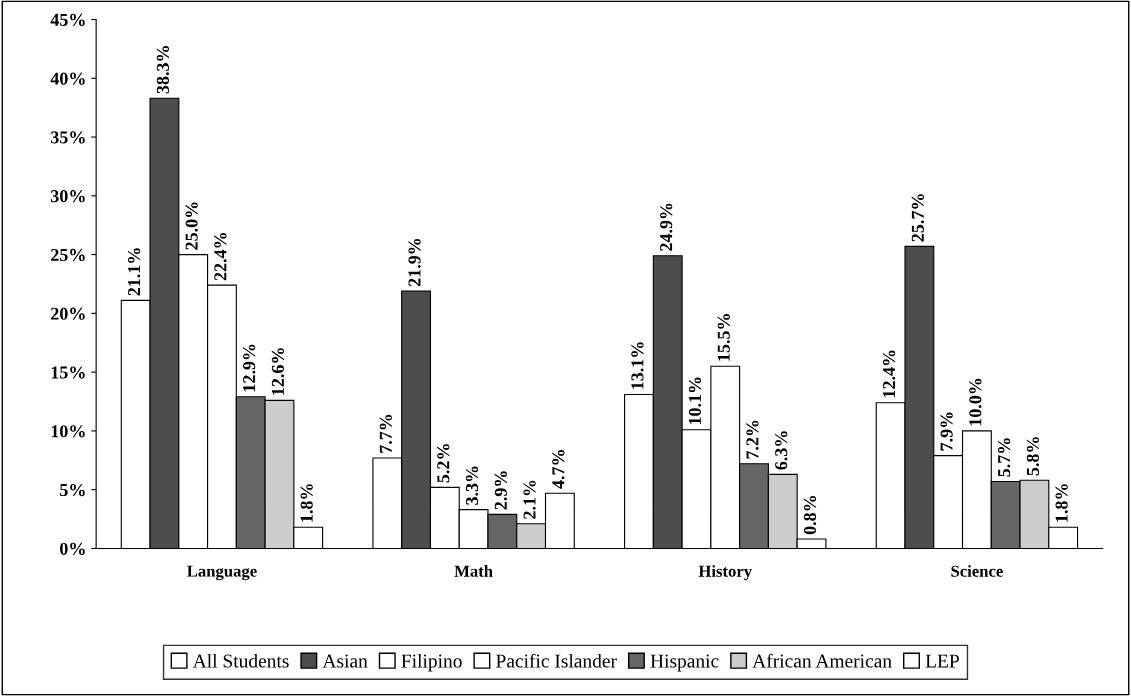 This screenshot has width=1131, height=696. Describe the element at coordinates (222, 573) in the screenshot. I see `x-tick-label: Language` at that location.